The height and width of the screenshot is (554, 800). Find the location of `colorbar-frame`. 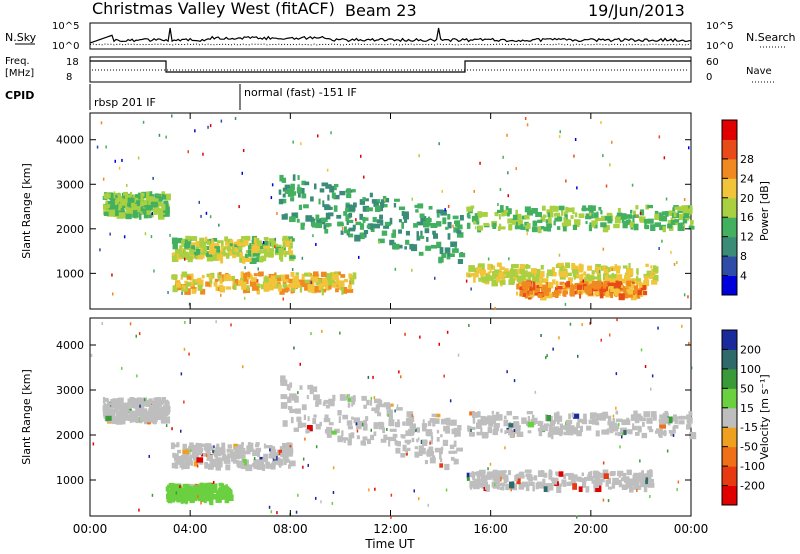

colorbar-frame is located at coordinates (729, 207).